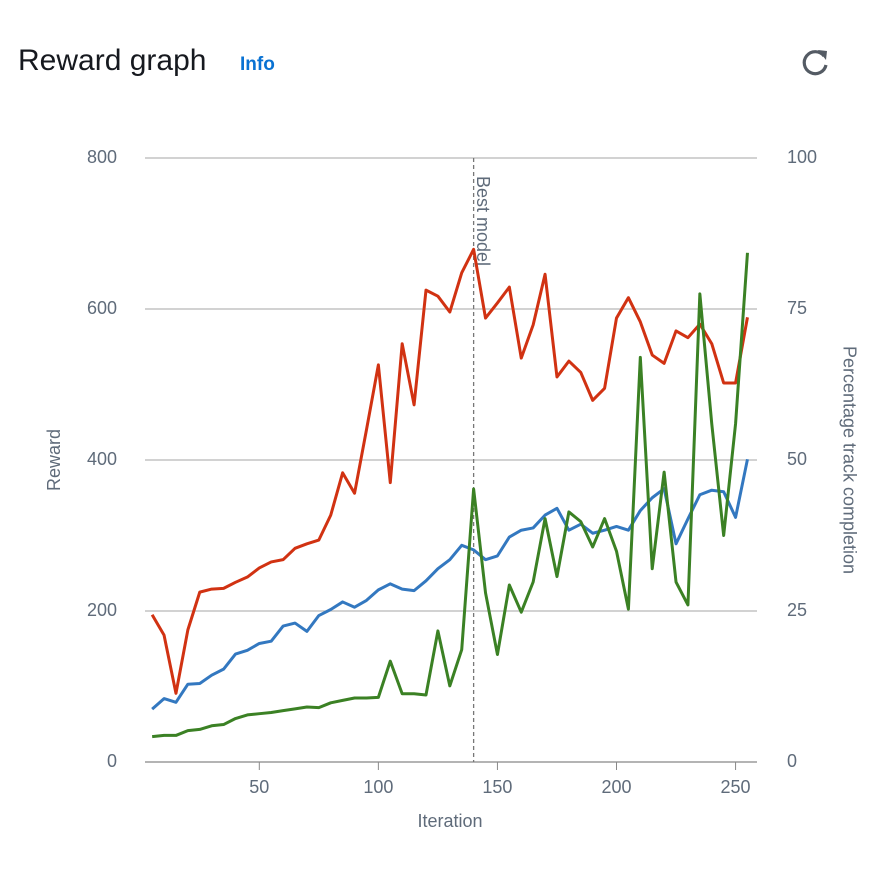 This screenshot has height=870, width=894. Describe the element at coordinates (102, 610) in the screenshot. I see `y-tick-label: 200` at that location.